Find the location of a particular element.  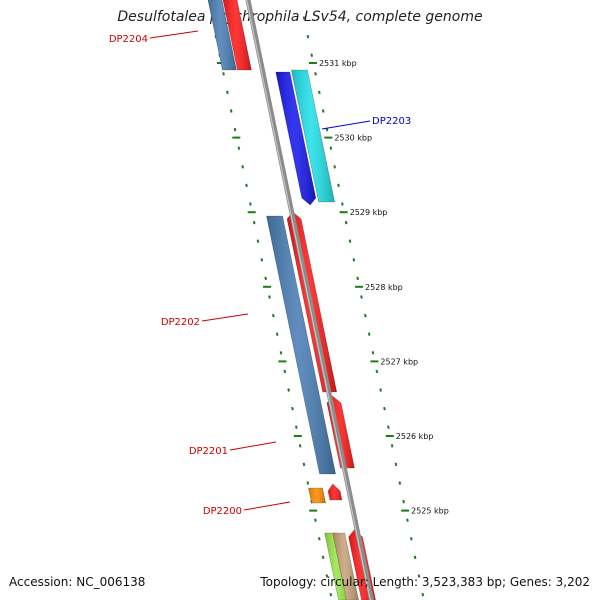

gene-label-dp2201: DP2201 is located at coordinates (208, 451).